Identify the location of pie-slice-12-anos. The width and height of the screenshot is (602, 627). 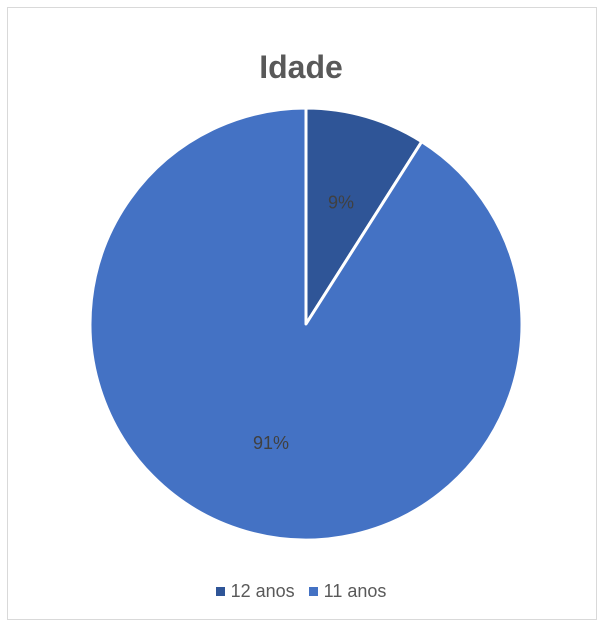
(364, 216).